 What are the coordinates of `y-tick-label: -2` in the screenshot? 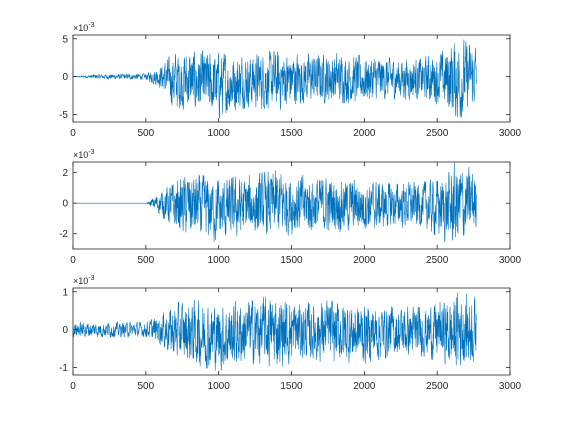 It's located at (63, 234).